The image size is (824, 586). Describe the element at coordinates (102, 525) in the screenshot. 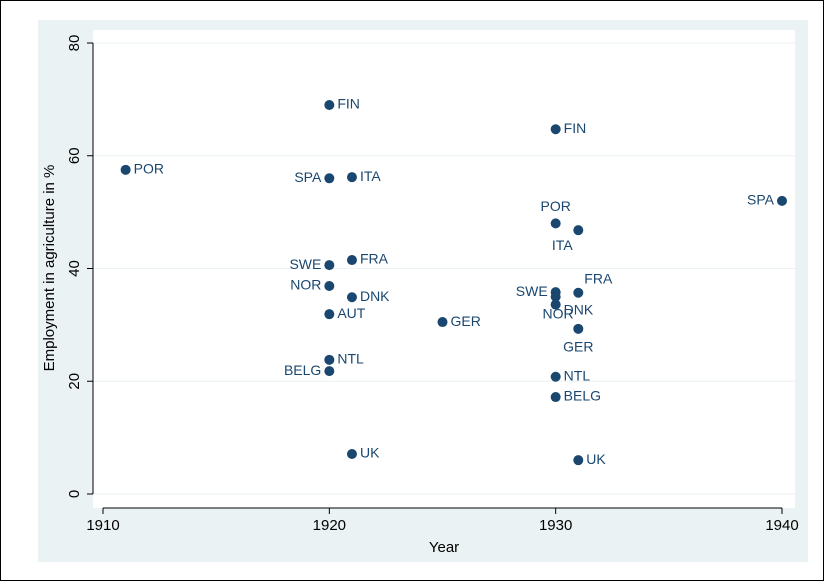

I see `x-tick-label: 1910` at that location.